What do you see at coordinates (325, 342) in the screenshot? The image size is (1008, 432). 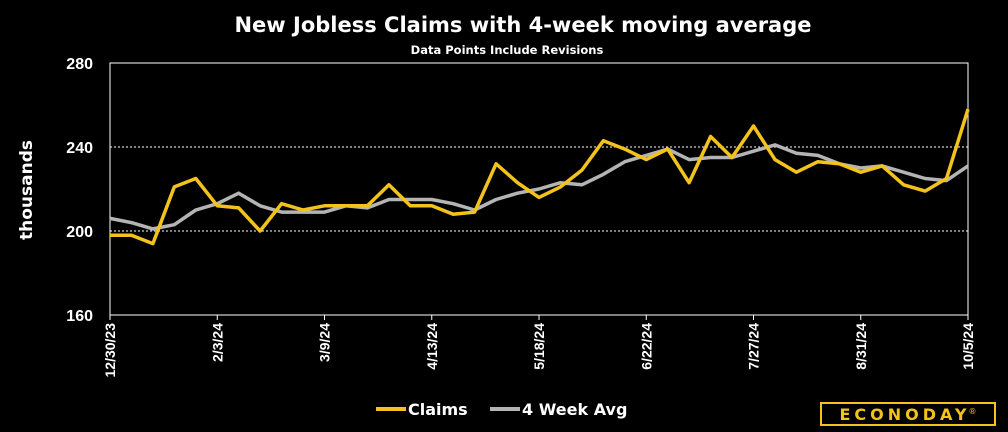 I see `x-tick-label-3-9-24: 3/9/24` at bounding box center [325, 342].